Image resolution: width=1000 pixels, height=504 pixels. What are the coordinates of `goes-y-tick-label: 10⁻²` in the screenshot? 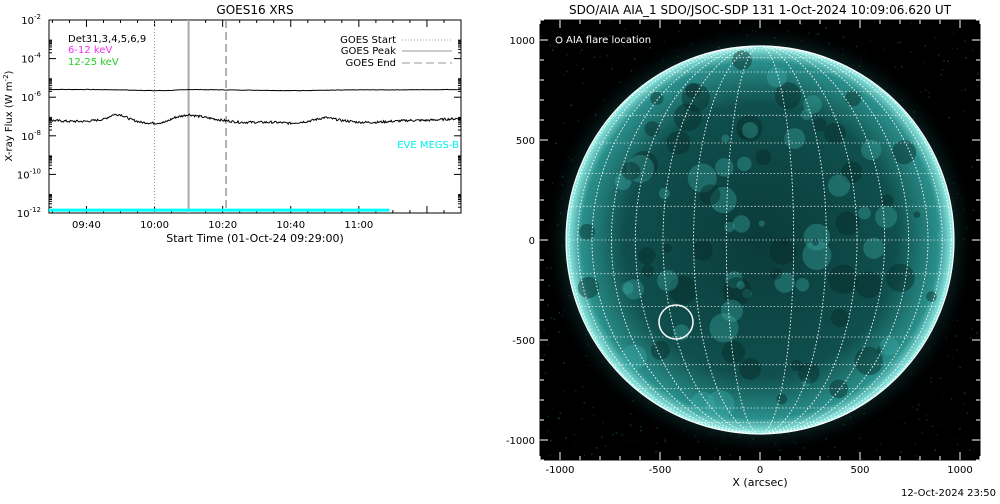 It's located at (31, 20).